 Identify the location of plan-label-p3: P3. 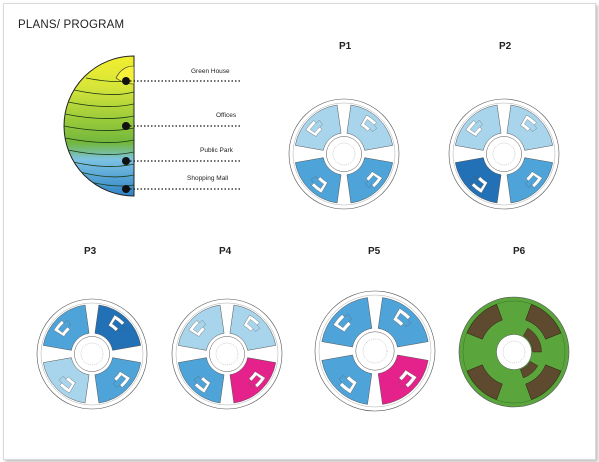
(90, 251).